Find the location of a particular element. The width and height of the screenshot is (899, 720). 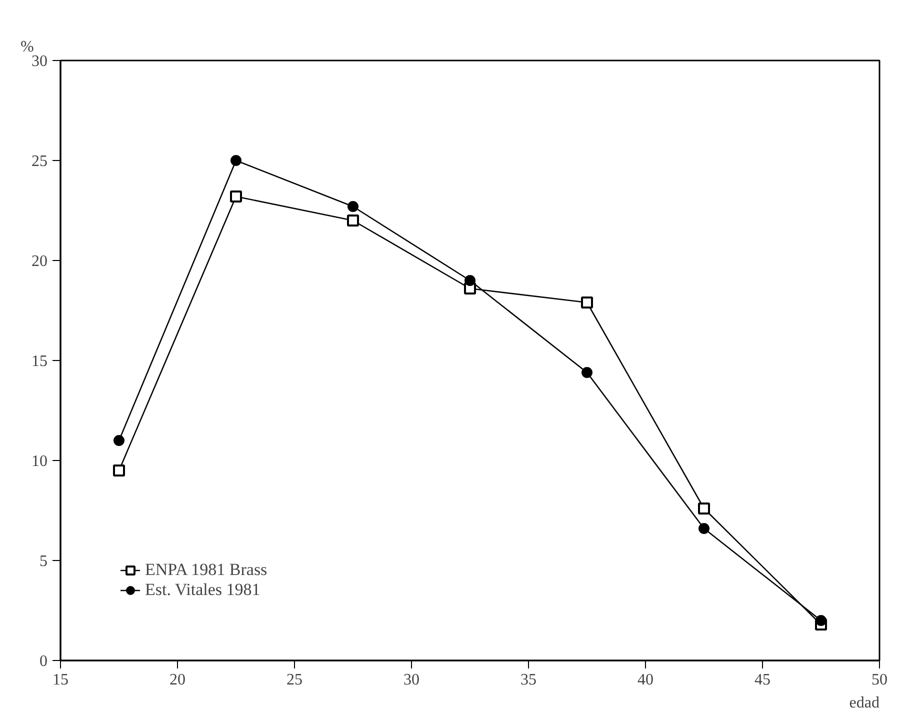

x-tick-label: 25 is located at coordinates (294, 680).